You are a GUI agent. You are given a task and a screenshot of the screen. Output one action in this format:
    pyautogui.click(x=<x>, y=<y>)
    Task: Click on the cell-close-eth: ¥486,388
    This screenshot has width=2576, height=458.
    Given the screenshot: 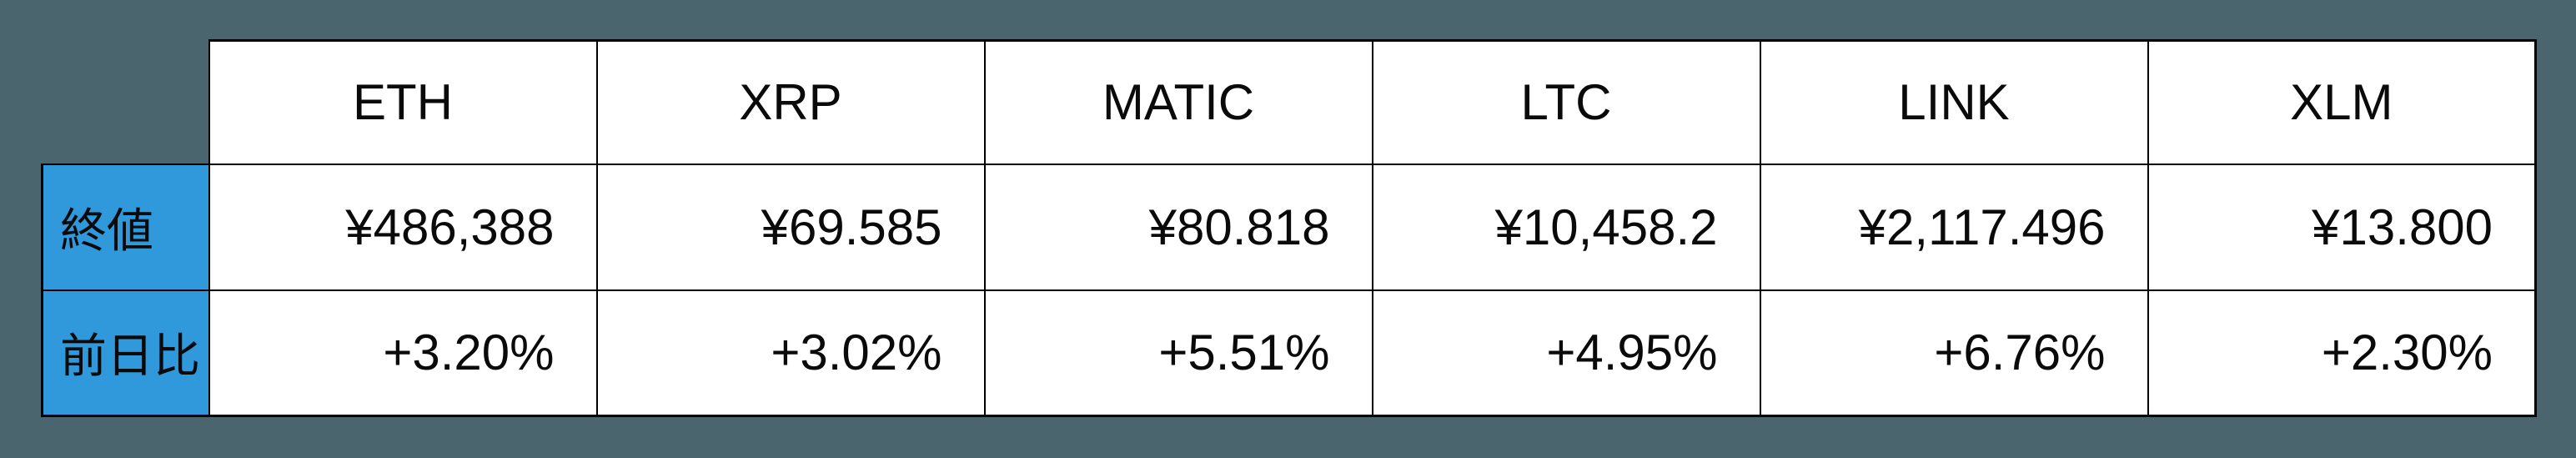 What is the action you would take?
    pyautogui.click(x=403, y=227)
    